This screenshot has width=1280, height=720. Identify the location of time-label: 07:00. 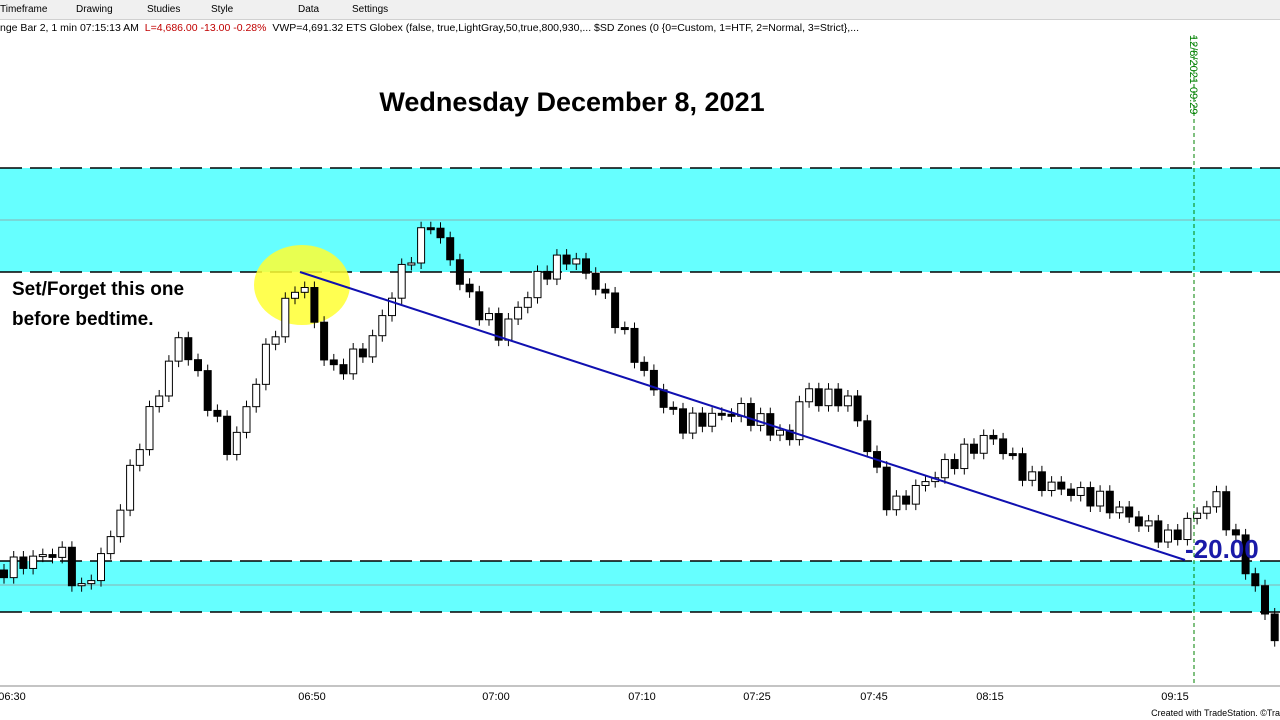
(496, 697).